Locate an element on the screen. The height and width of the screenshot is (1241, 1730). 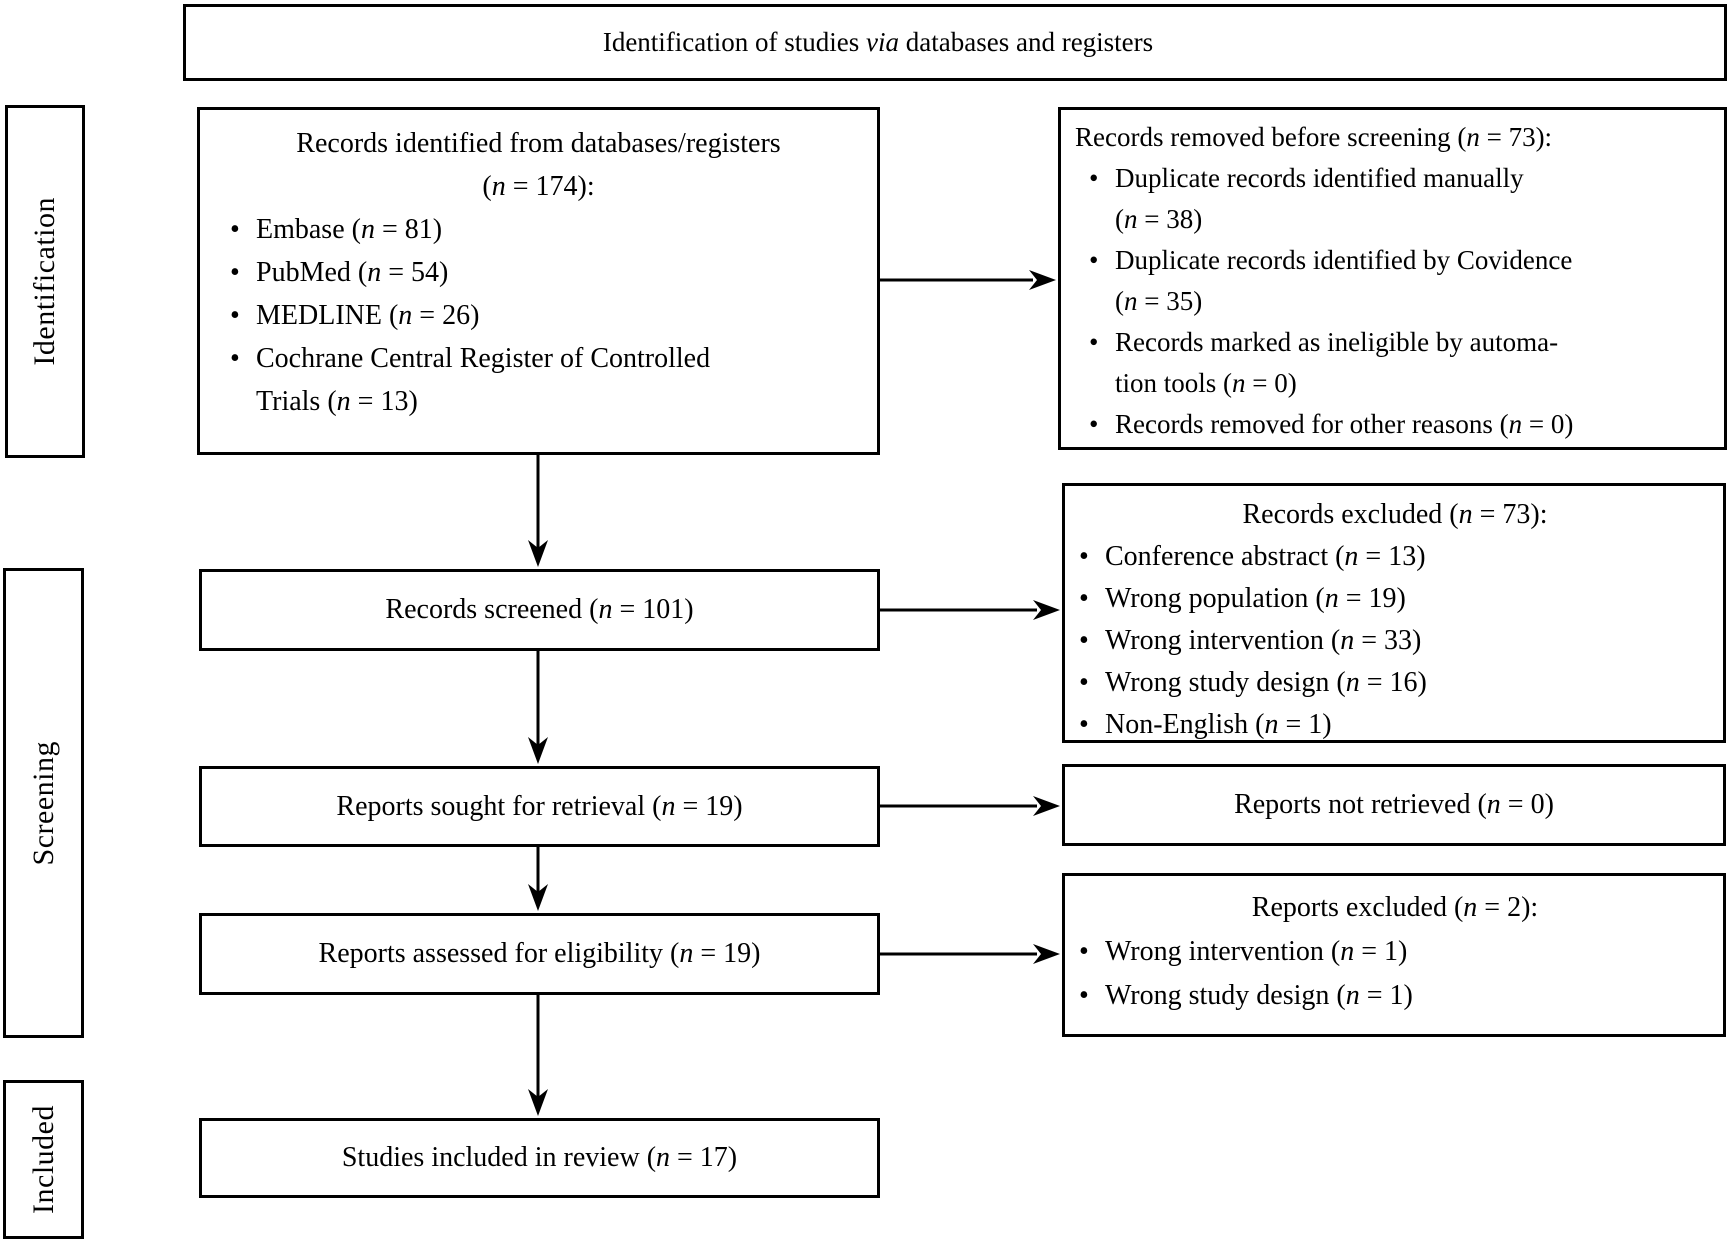
stage-label-included: Included is located at coordinates (43, 1159).